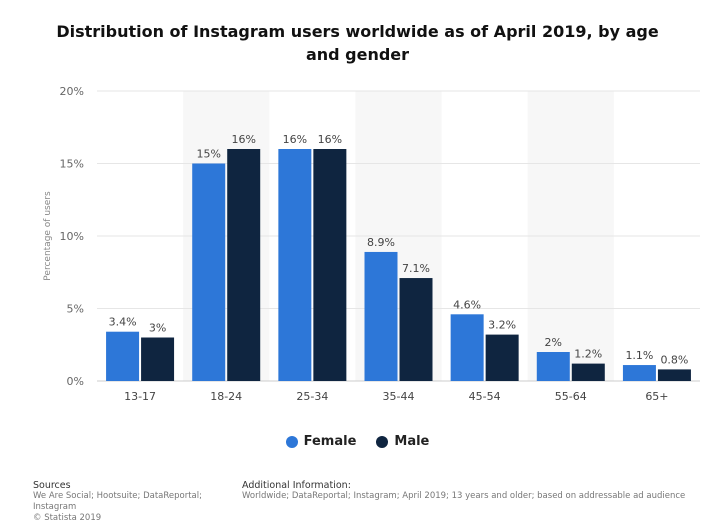  What do you see at coordinates (674, 359) in the screenshot?
I see `data-label: 0.8%` at bounding box center [674, 359].